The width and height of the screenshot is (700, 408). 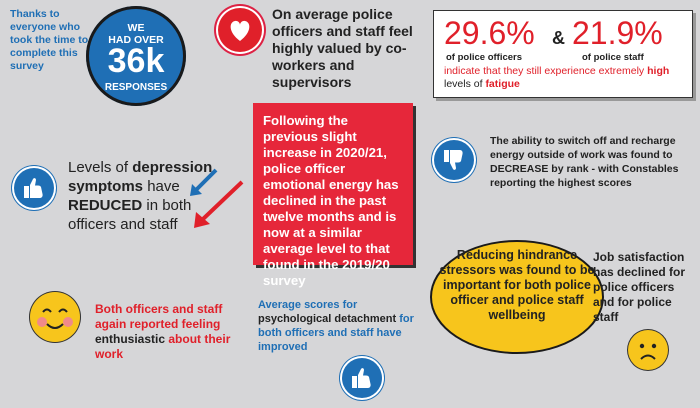 What do you see at coordinates (130, 215) in the screenshot?
I see `depression-text-after: in both officers and staff` at bounding box center [130, 215].